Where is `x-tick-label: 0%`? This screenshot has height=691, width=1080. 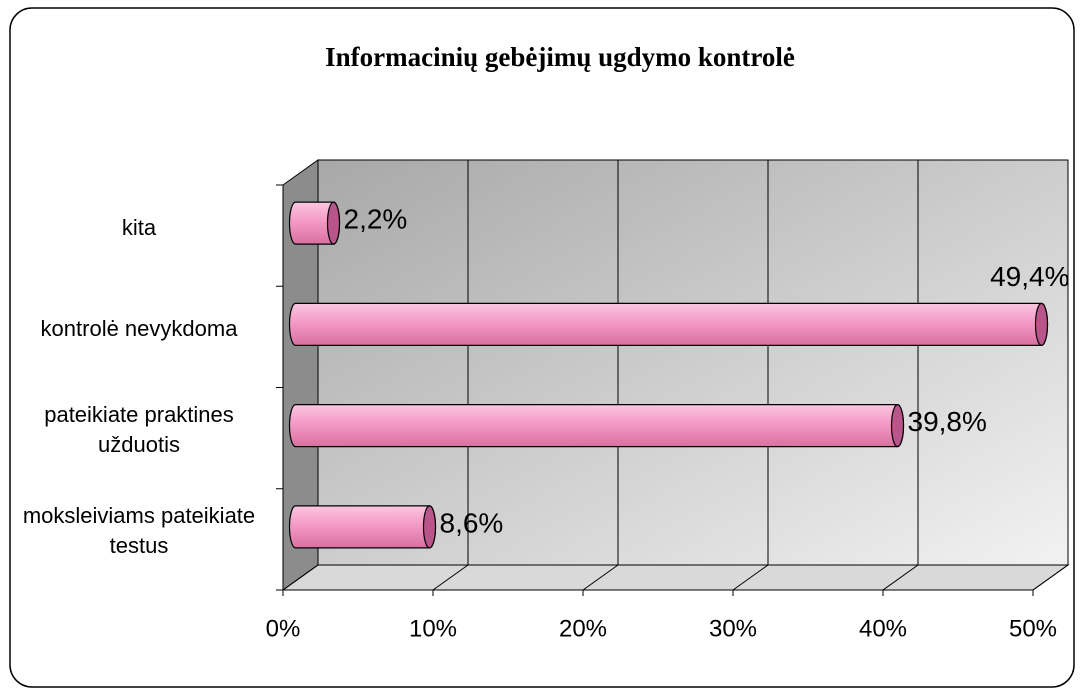
x-tick-label: 0% is located at coordinates (283, 628).